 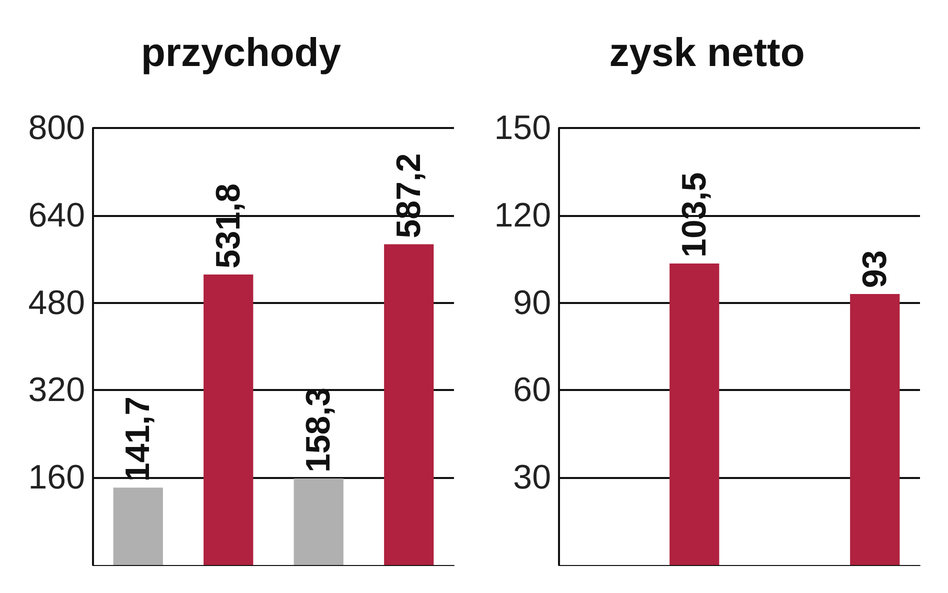 I want to click on chart-title: zysk netto, so click(x=707, y=53).